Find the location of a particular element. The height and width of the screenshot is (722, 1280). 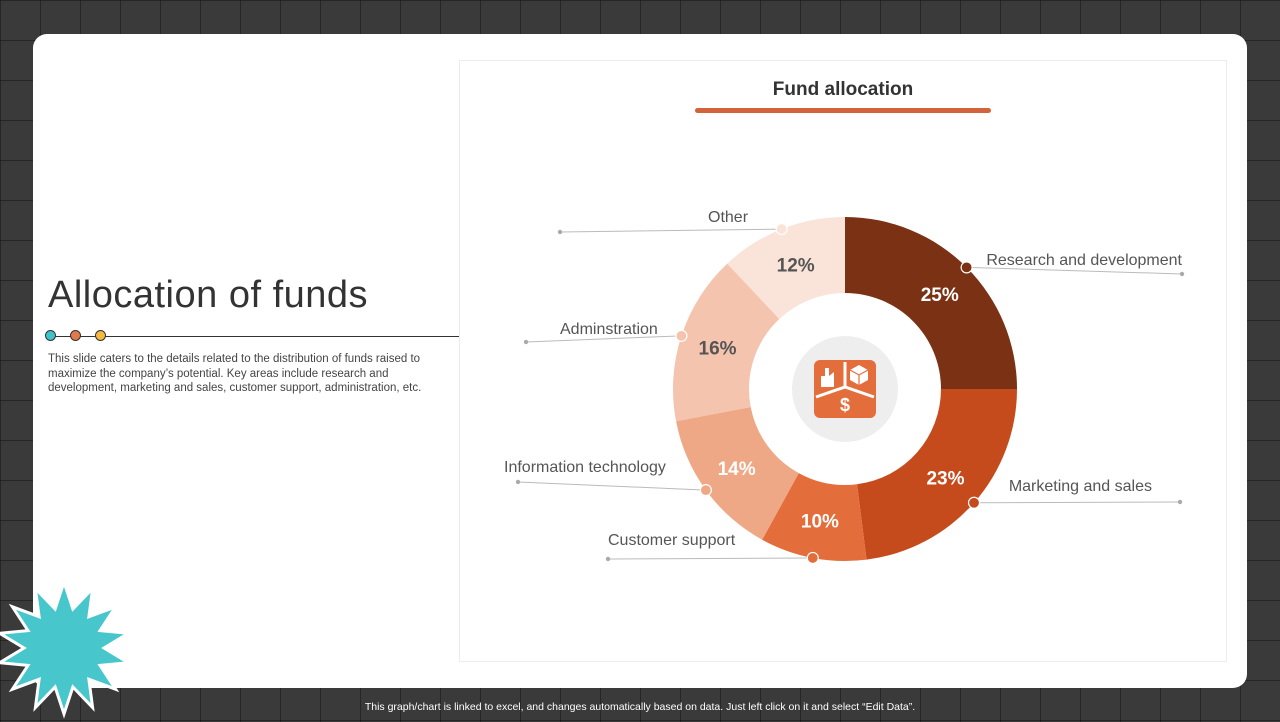

category-label-other: Other is located at coordinates (728, 217).